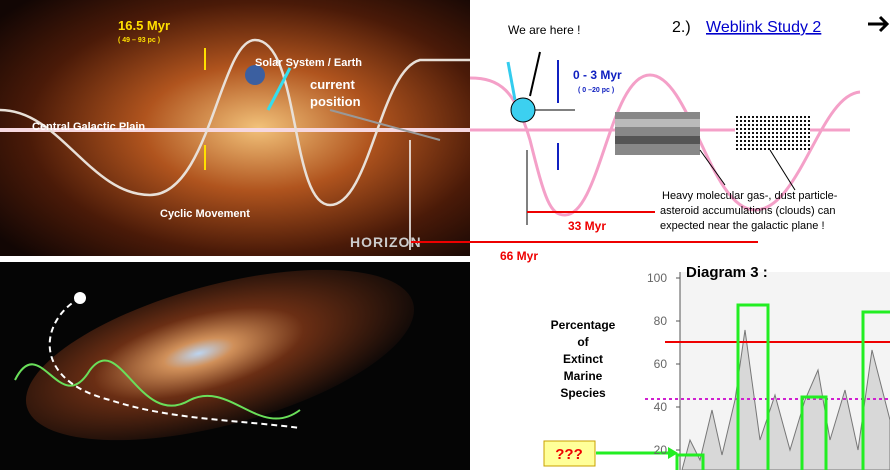  What do you see at coordinates (157, 389) in the screenshot?
I see `green-path` at bounding box center [157, 389].